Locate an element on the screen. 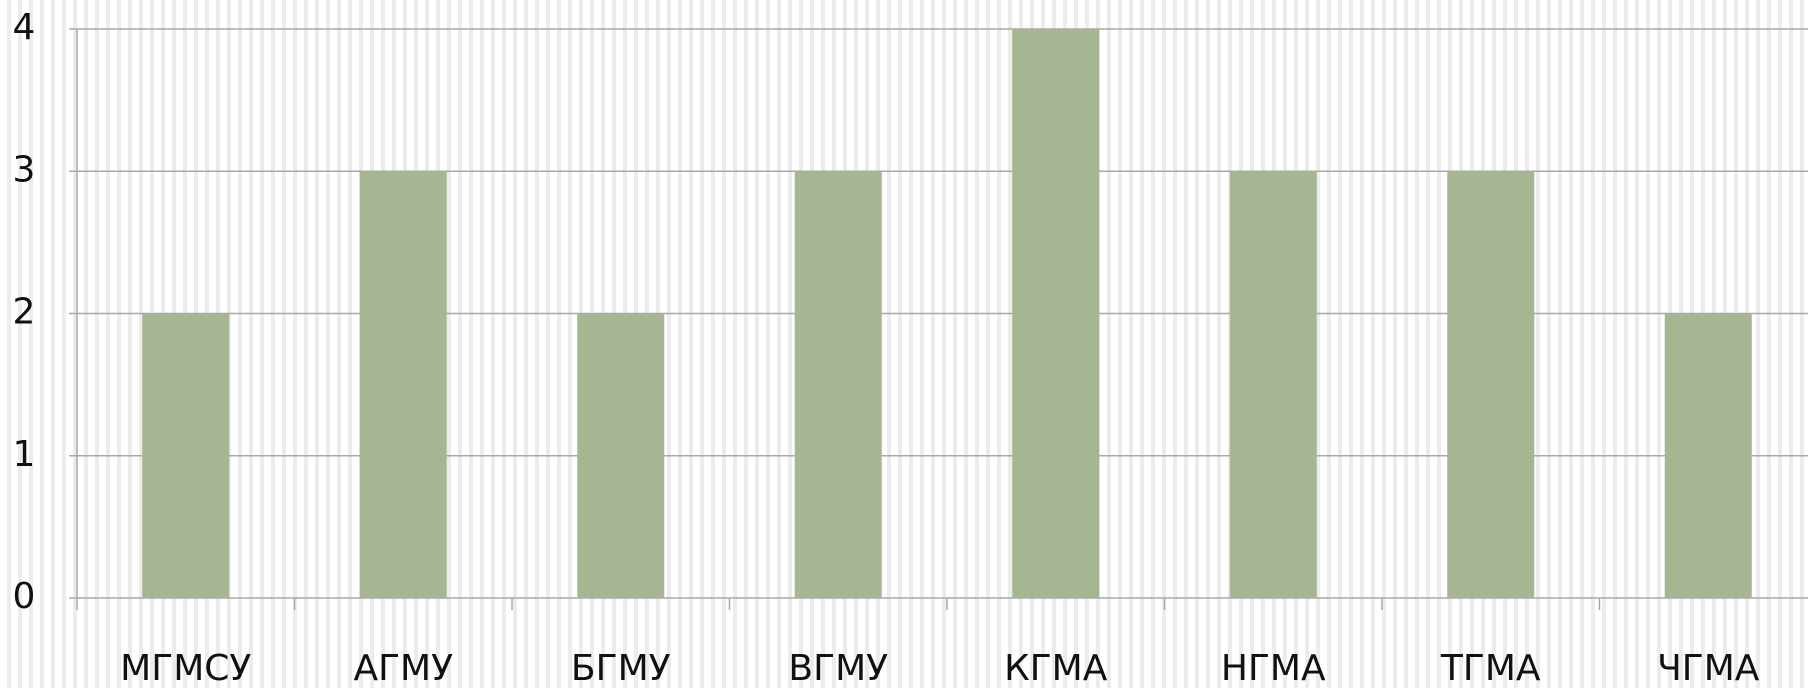 Image resolution: width=1808 pixels, height=688 pixels. x-tick-label: АГМУ is located at coordinates (403, 668).